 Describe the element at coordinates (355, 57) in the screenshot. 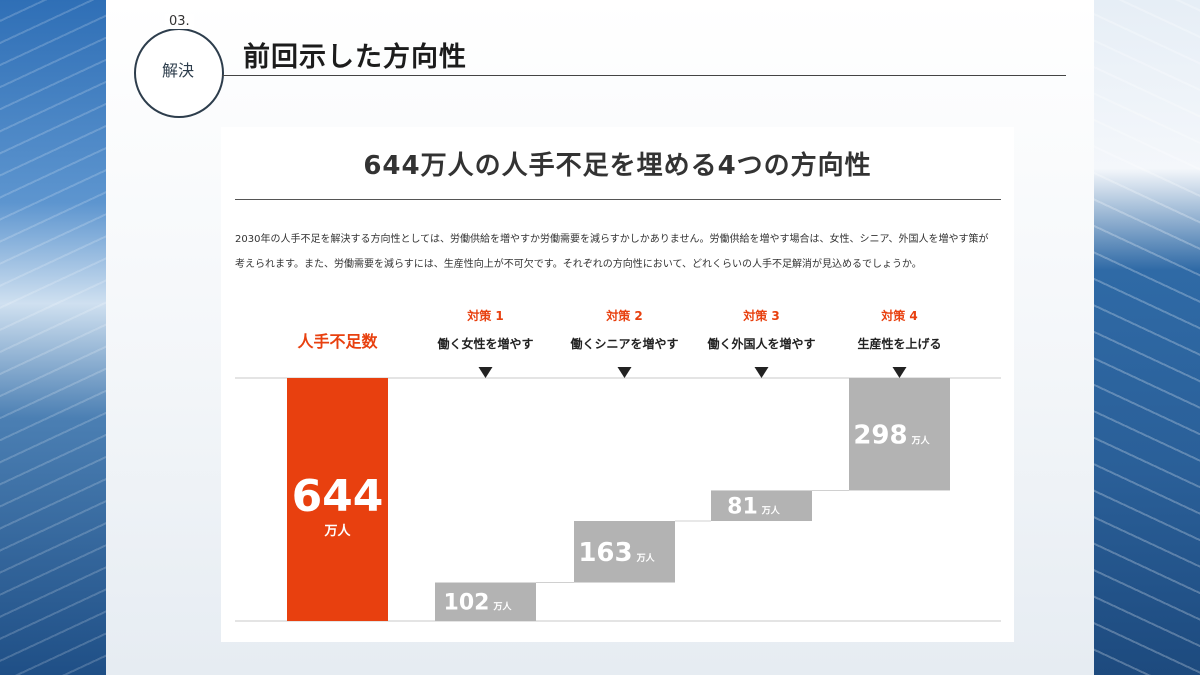

I see `page-title: 前回示した方向性` at that location.